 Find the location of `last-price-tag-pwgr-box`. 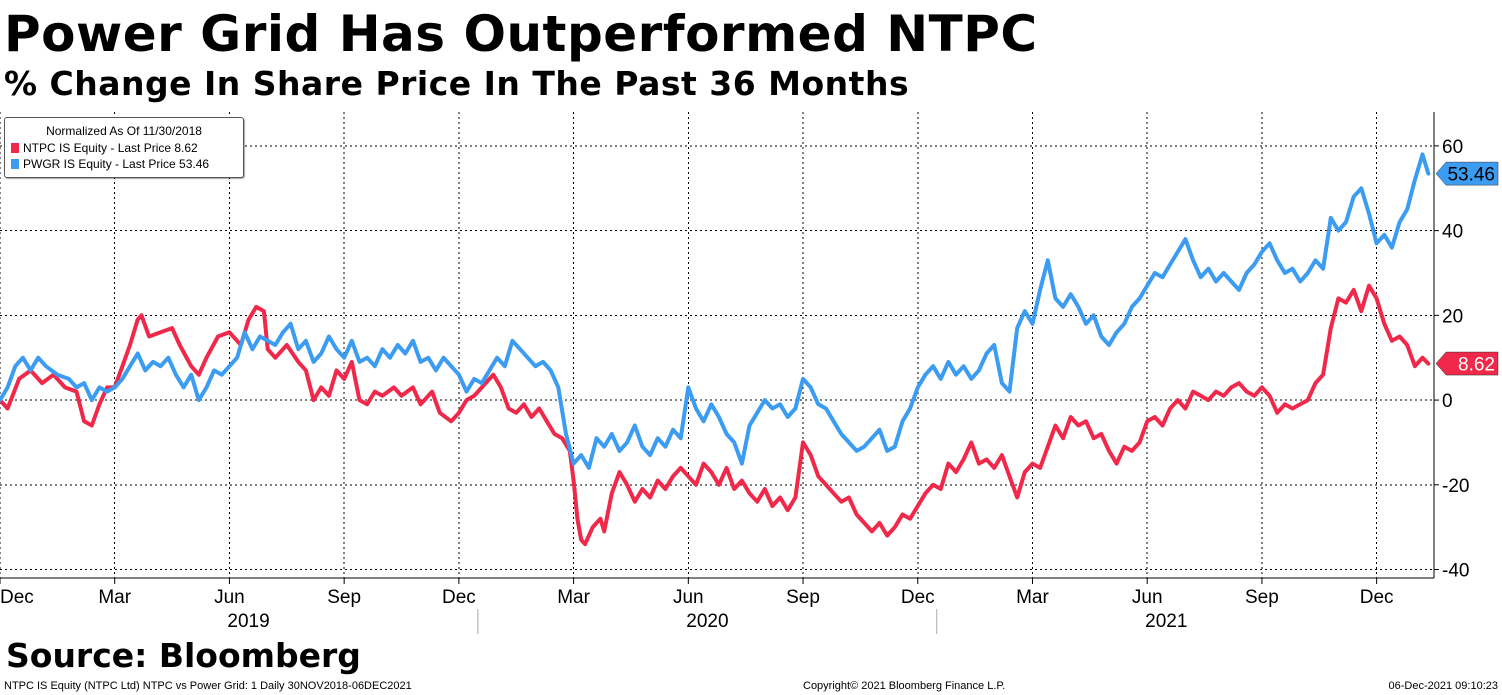

last-price-tag-pwgr-box is located at coordinates (1467, 173).